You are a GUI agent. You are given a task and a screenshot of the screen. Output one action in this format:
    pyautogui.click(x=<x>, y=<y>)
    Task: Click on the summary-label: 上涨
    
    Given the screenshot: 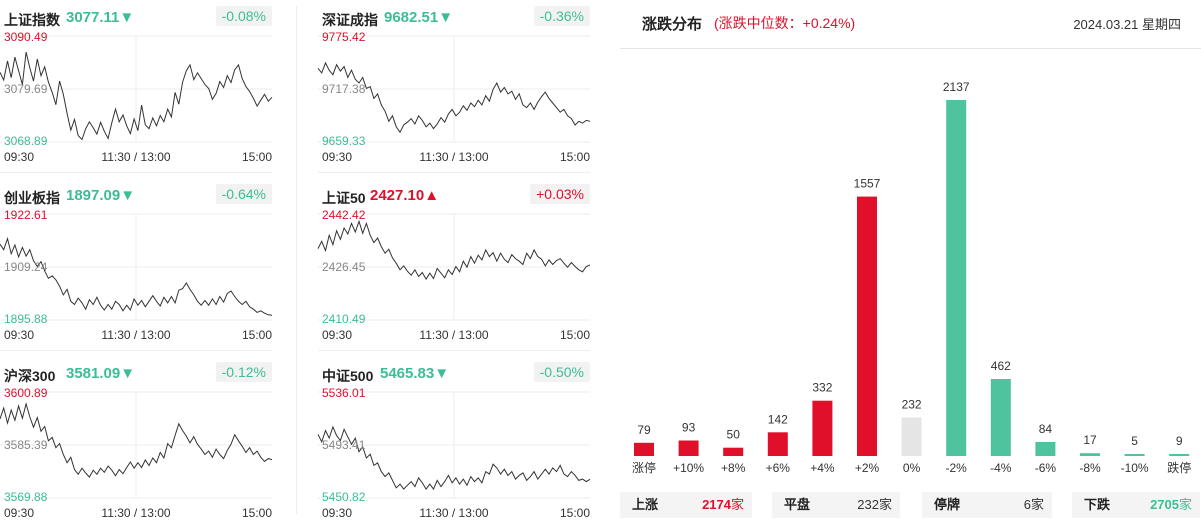 What is the action you would take?
    pyautogui.click(x=645, y=504)
    